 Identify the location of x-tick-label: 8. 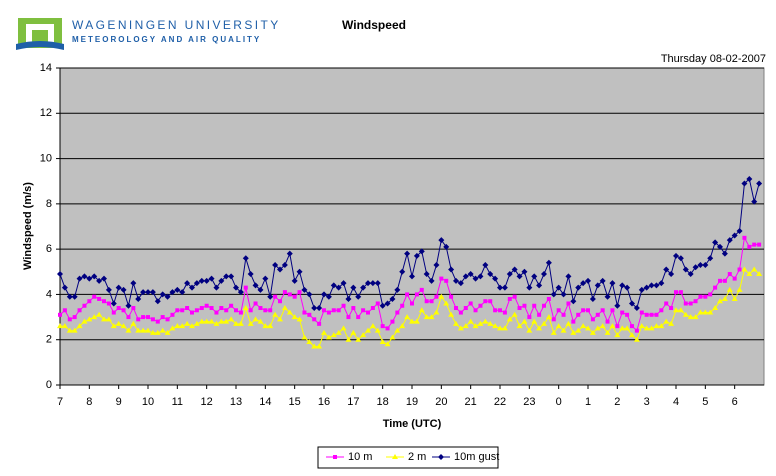
(89, 402).